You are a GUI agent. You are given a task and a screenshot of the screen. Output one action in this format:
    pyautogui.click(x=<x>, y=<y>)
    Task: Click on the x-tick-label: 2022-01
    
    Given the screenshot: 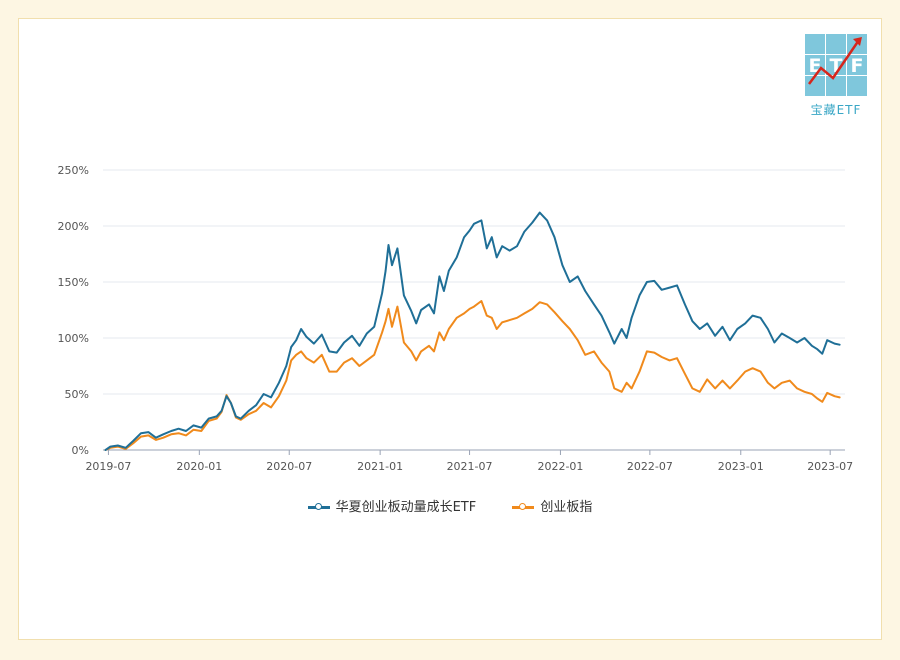 What is the action you would take?
    pyautogui.click(x=560, y=466)
    